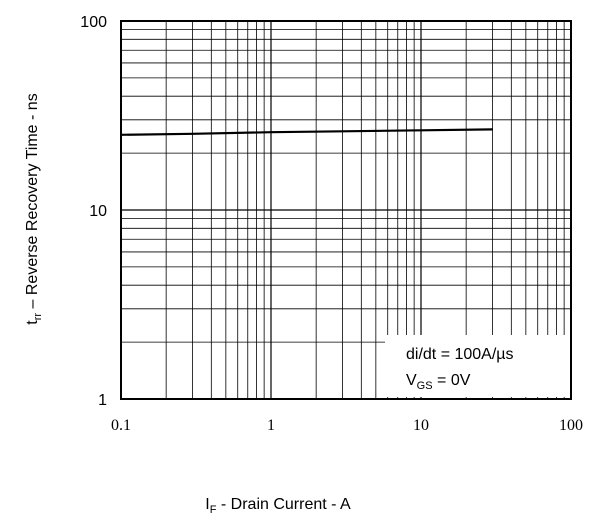 The image size is (606, 526). Describe the element at coordinates (278, 506) in the screenshot. I see `x-axis-label: IF - Drain Current - A` at that location.